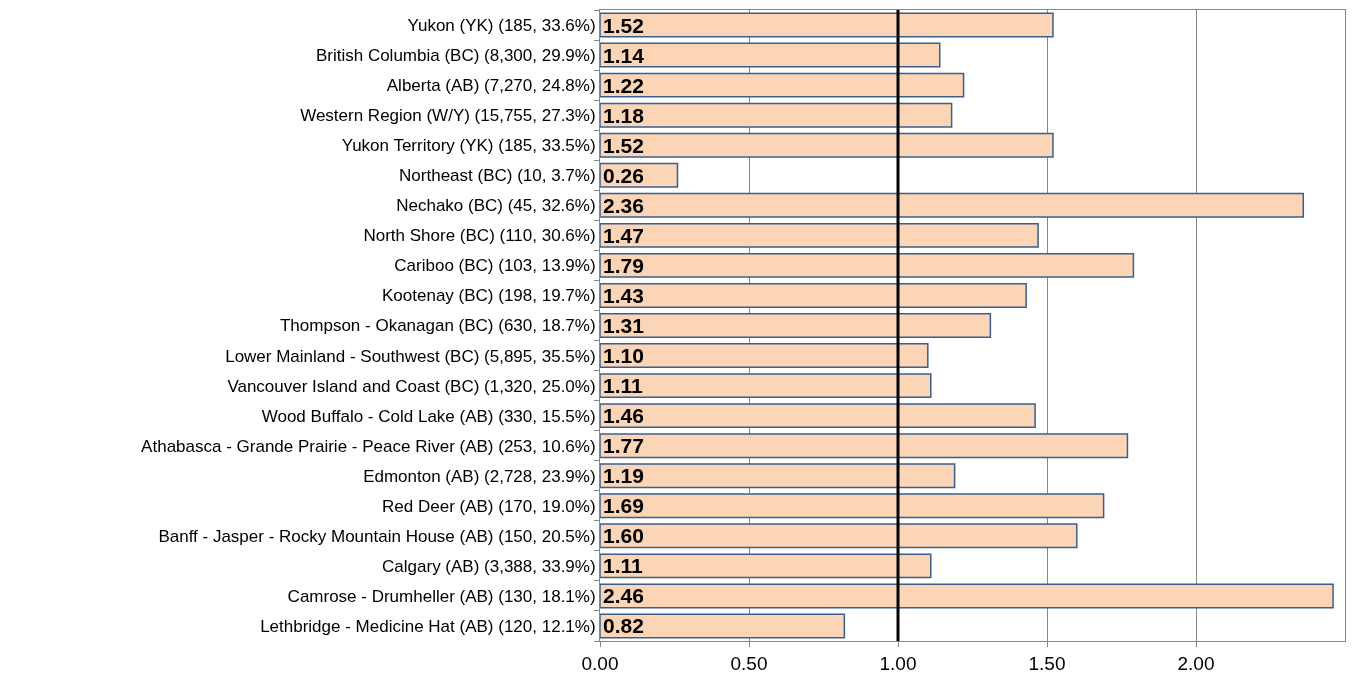 This screenshot has height=688, width=1368. I want to click on x-tick-label: 2.00, so click(1196, 663).